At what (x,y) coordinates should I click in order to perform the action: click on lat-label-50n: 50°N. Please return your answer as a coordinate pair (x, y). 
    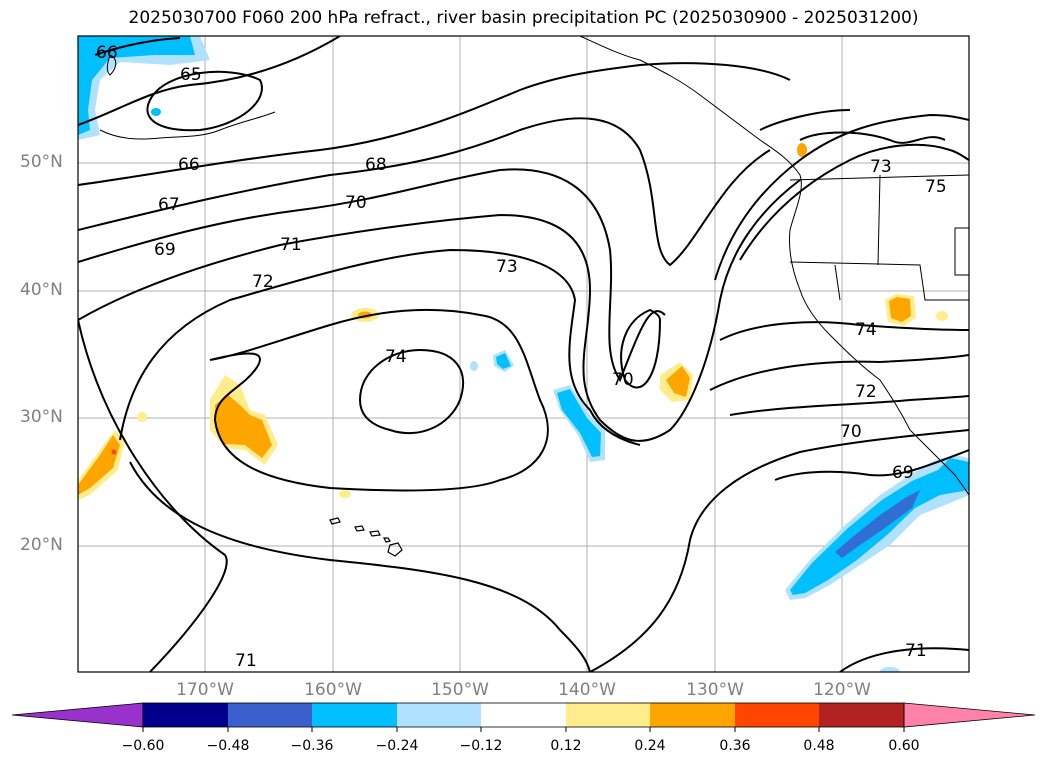
    Looking at the image, I should click on (41, 162).